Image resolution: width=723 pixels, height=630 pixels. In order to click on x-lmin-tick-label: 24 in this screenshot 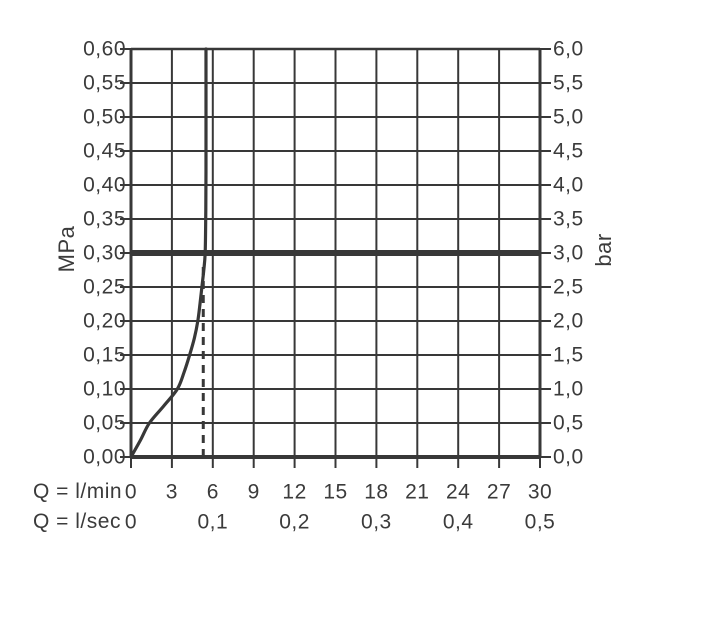, I will do `click(458, 492)`.